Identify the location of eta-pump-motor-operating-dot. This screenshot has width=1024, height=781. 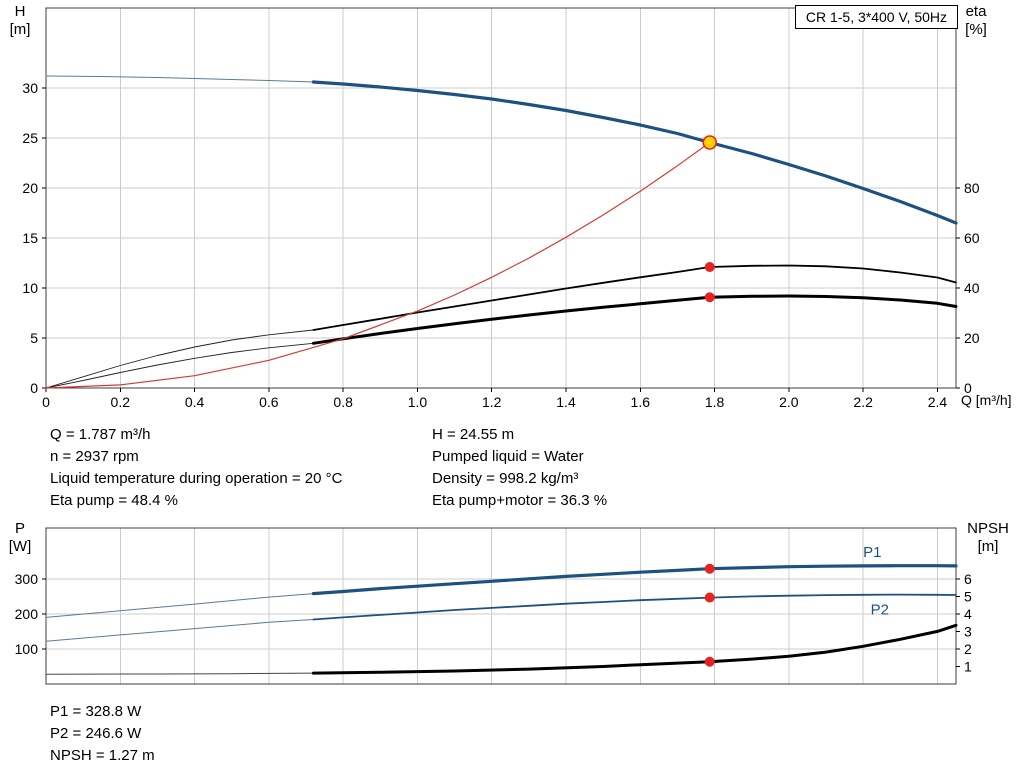
(709, 297).